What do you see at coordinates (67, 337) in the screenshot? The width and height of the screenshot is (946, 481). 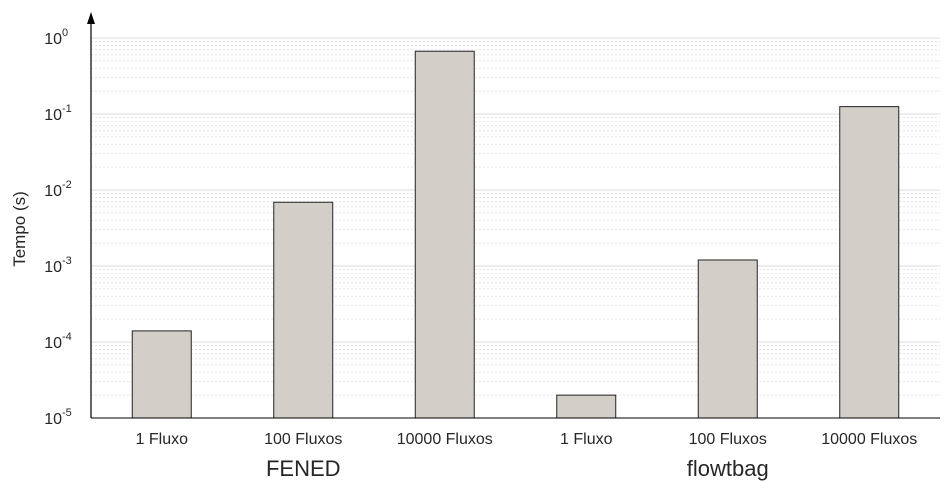 I see `y-tick-exponent: -4` at bounding box center [67, 337].